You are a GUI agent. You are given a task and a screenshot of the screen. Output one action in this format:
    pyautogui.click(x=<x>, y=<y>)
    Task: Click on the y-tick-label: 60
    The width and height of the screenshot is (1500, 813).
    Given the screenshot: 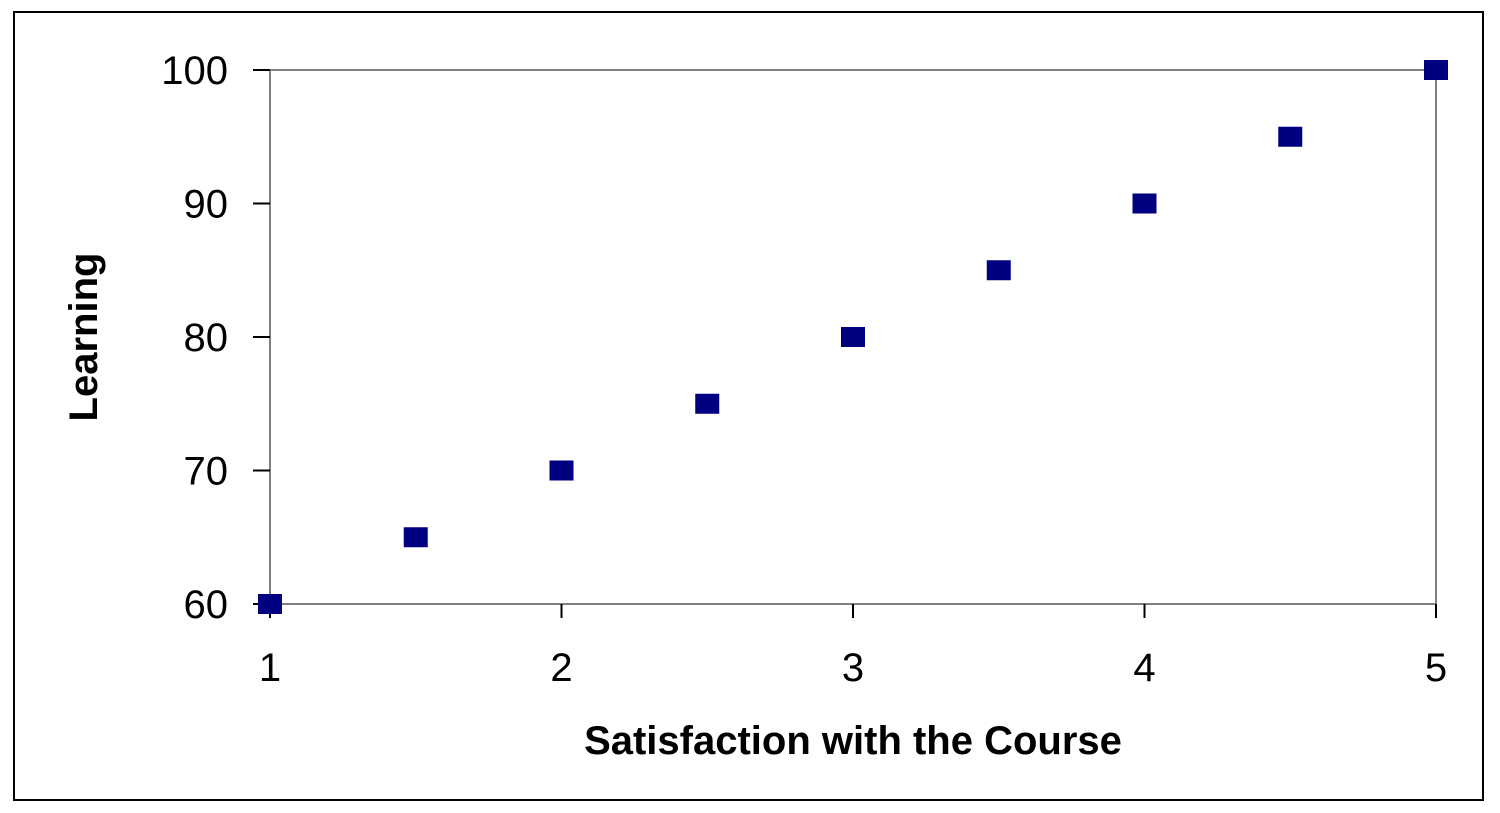 What is the action you would take?
    pyautogui.click(x=206, y=605)
    